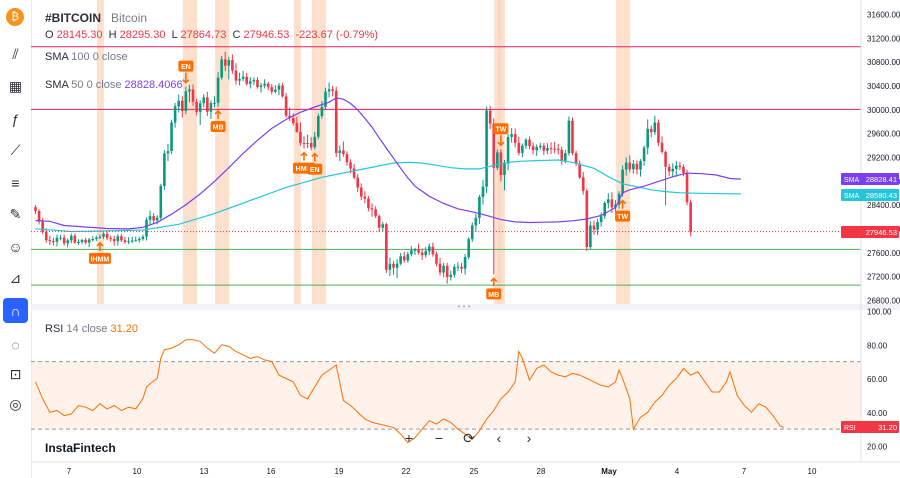 The height and width of the screenshot is (478, 900). What do you see at coordinates (142, 35) in the screenshot?
I see `high-value: 28295.30` at bounding box center [142, 35].